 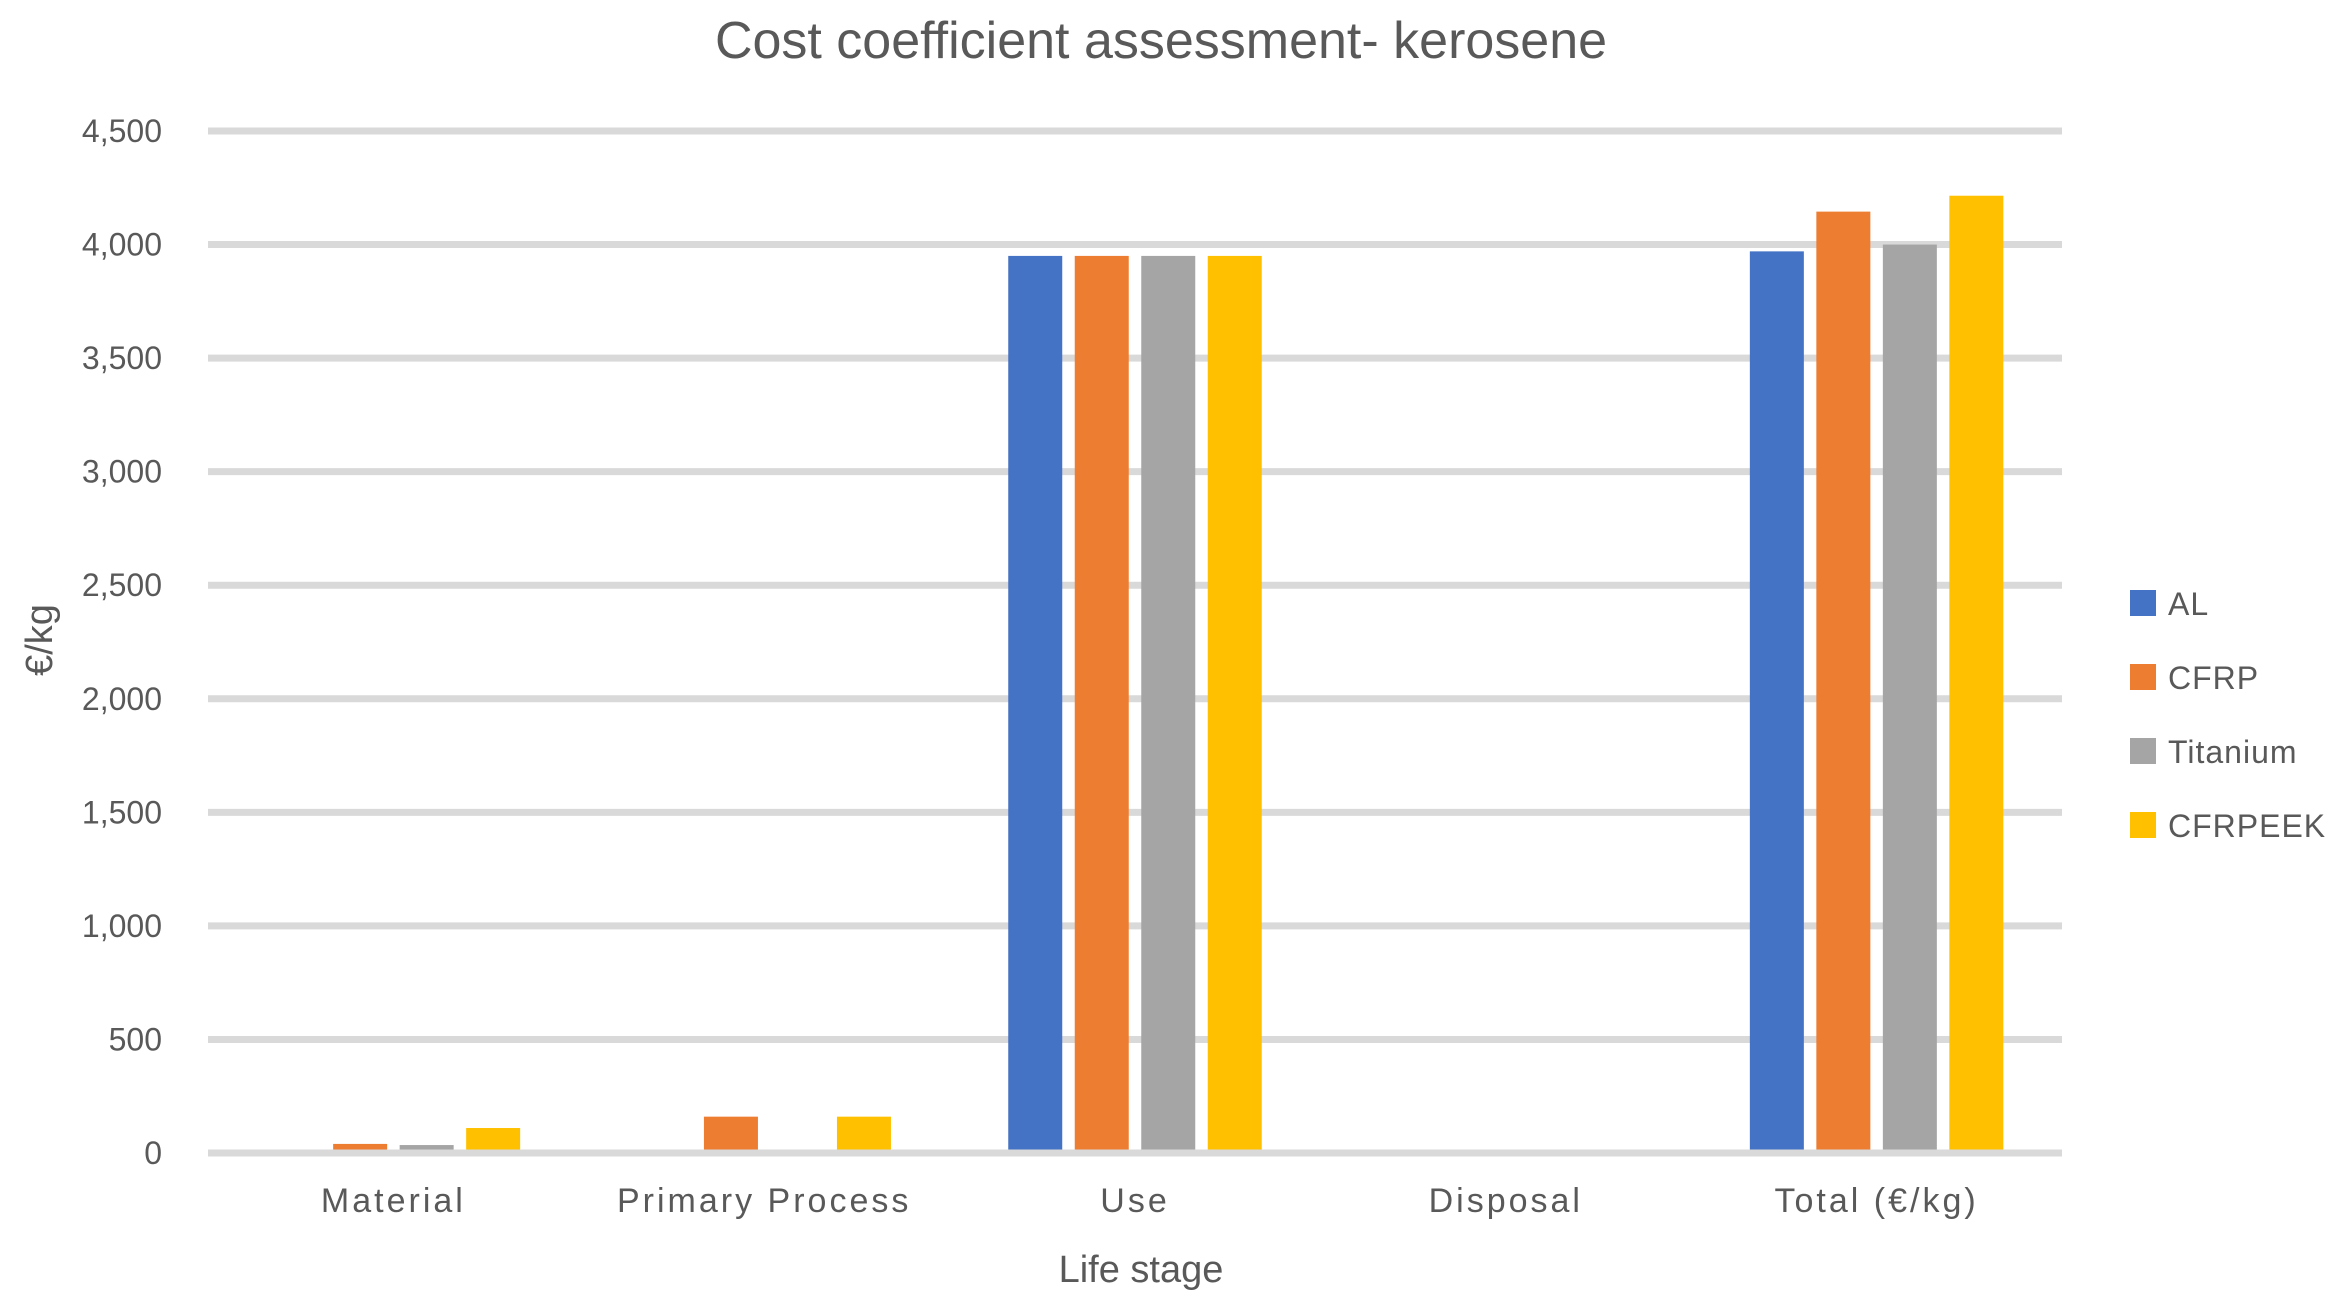 What do you see at coordinates (122, 245) in the screenshot?
I see `y-tick-label: 4,000` at bounding box center [122, 245].